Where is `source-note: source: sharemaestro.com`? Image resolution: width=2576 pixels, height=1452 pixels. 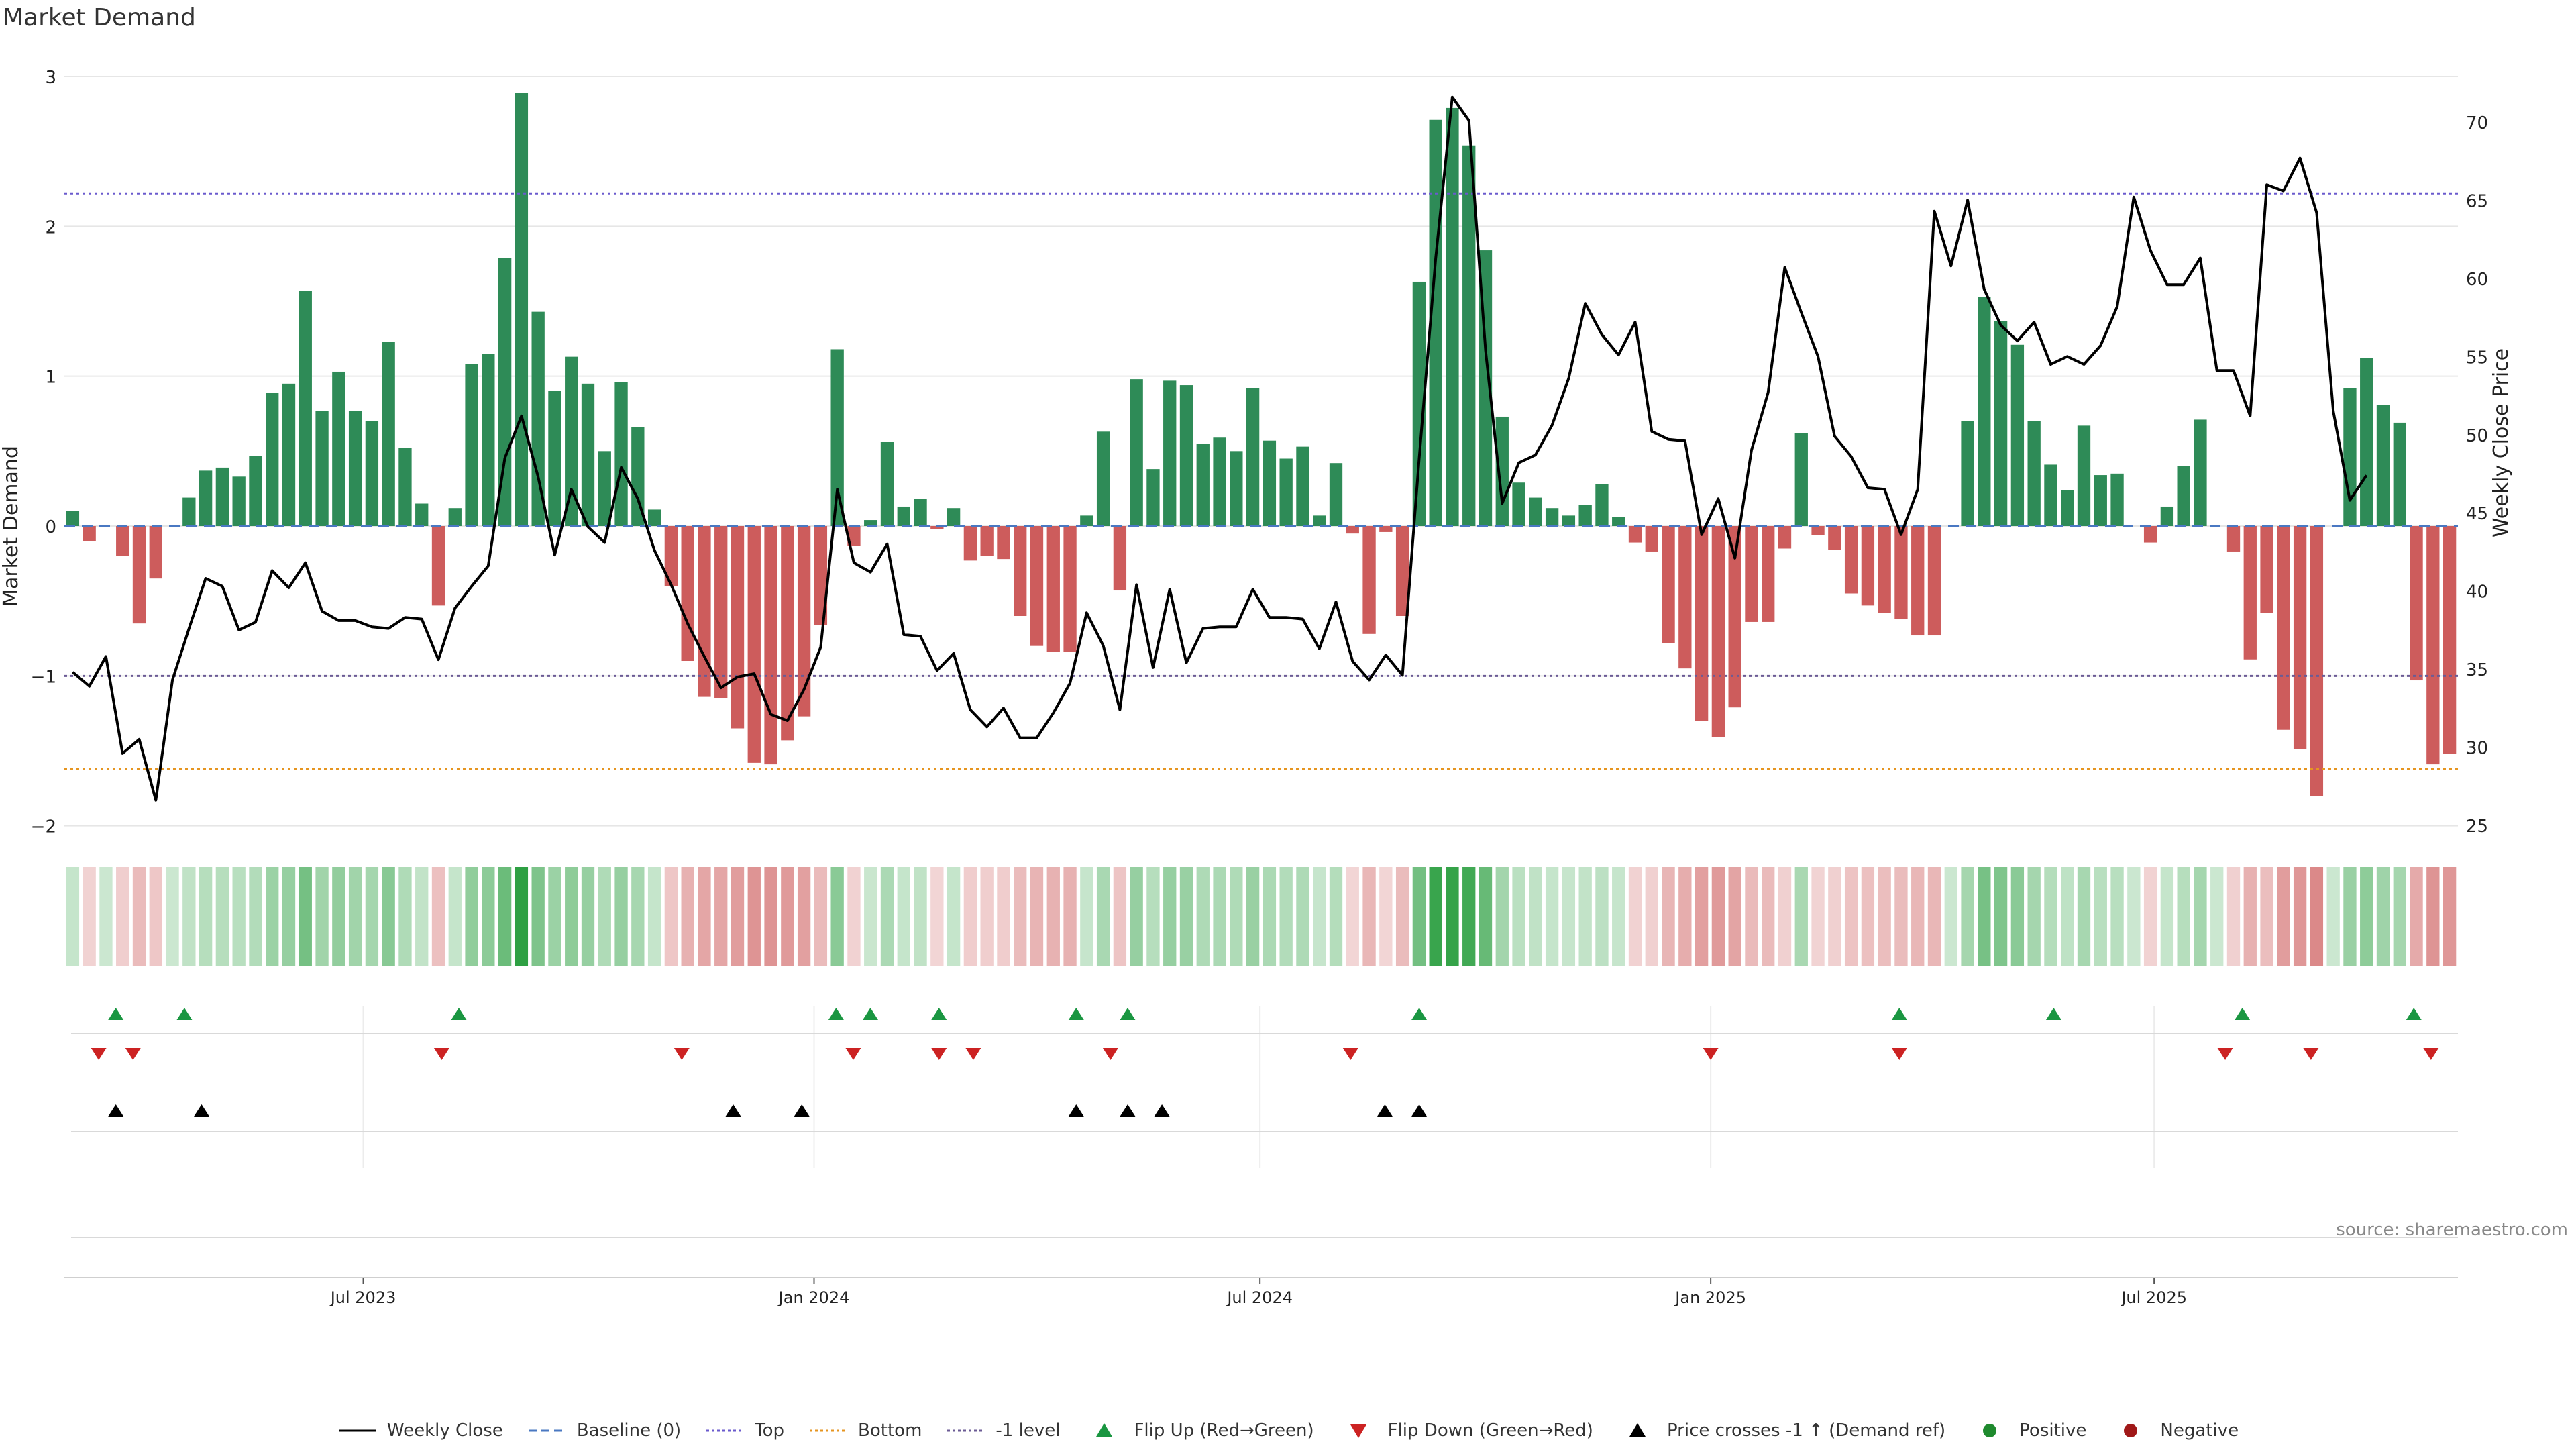 source-note: source: sharemaestro.com is located at coordinates (2452, 1230).